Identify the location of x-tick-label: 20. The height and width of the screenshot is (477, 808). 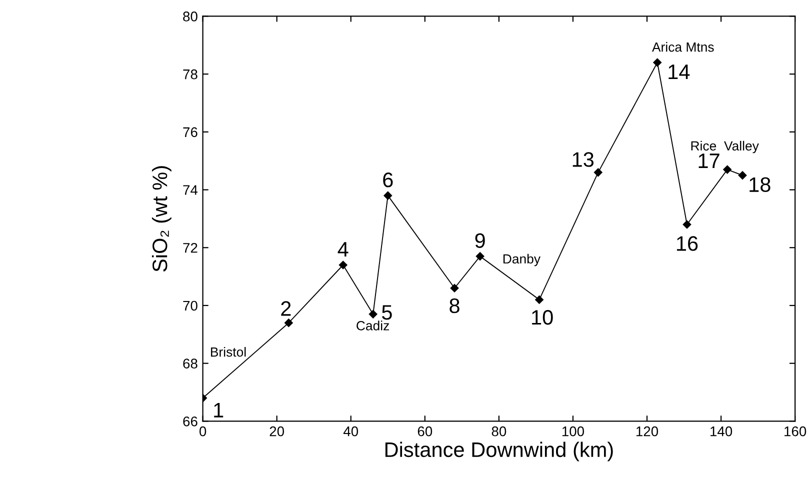
(277, 431).